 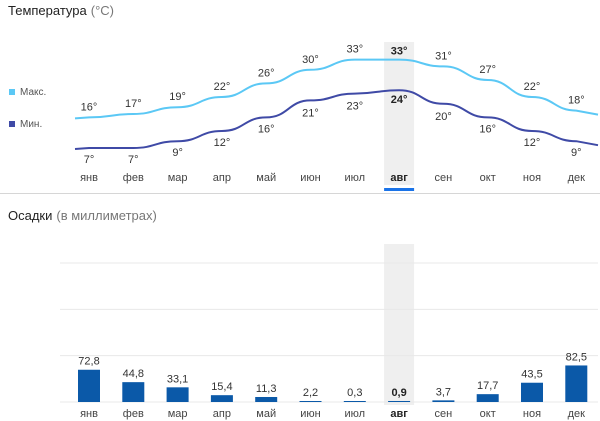 I want to click on max-temperature-line, so click(x=336, y=89).